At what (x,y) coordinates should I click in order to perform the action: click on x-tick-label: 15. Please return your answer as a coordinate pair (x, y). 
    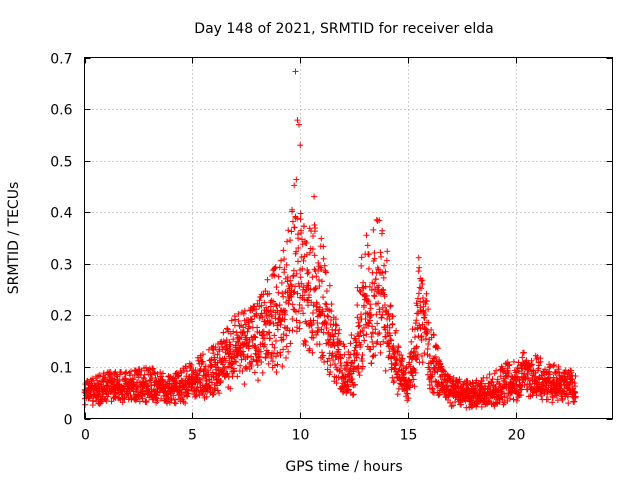
    Looking at the image, I should click on (409, 436).